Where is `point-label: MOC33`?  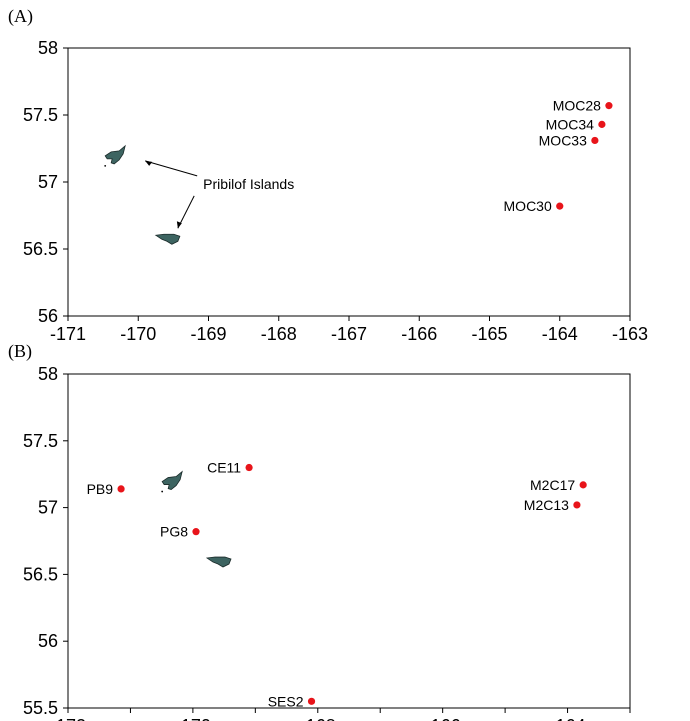
point-label: MOC33 is located at coordinates (563, 140).